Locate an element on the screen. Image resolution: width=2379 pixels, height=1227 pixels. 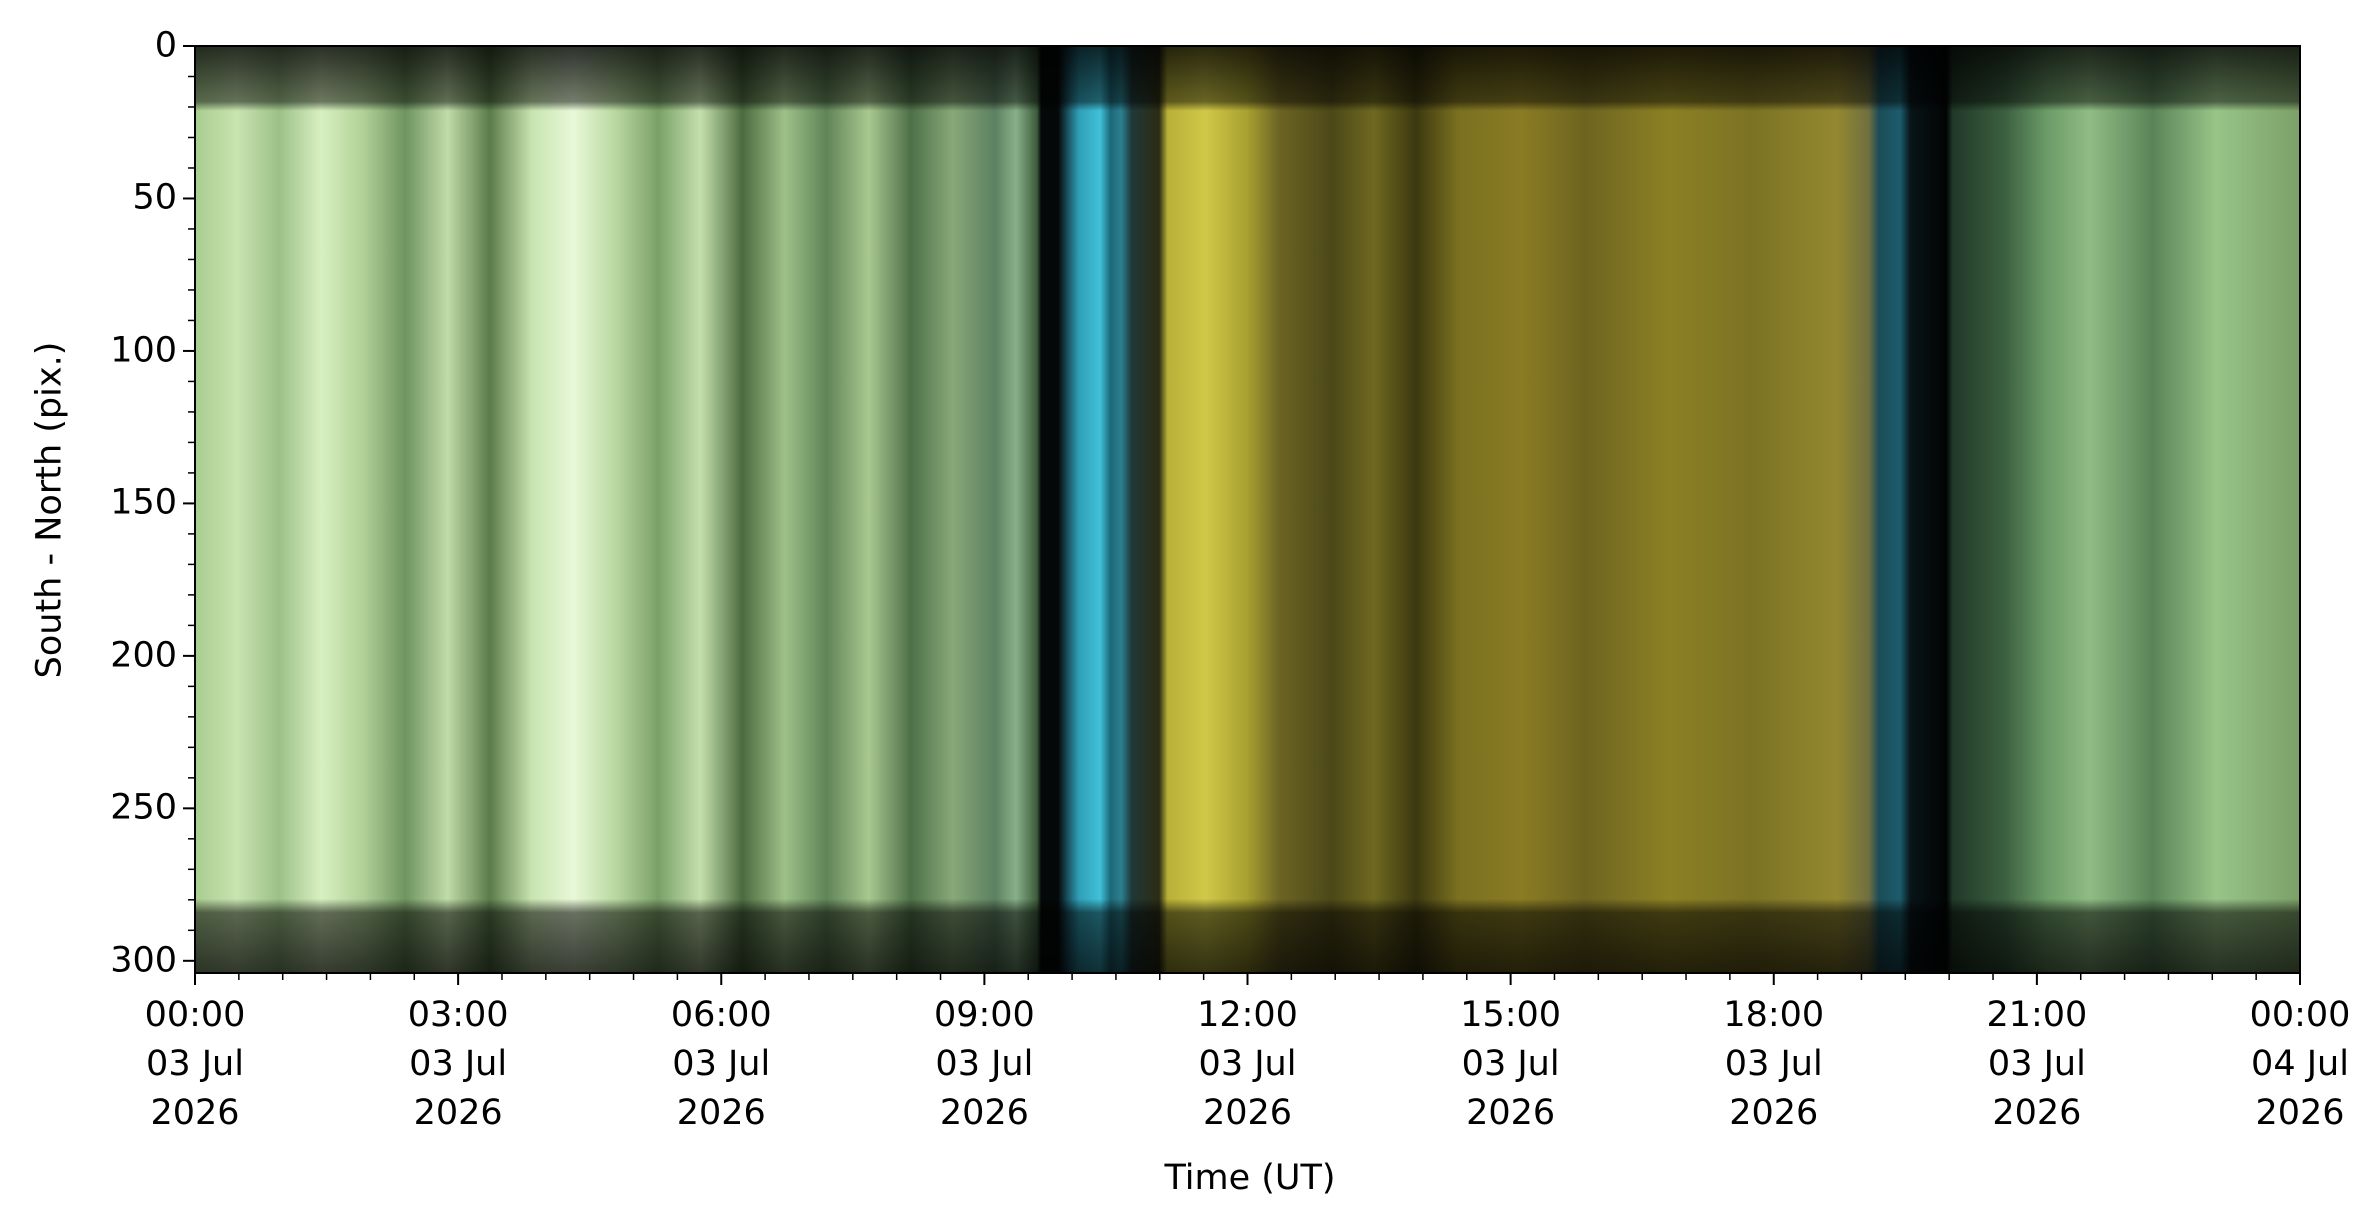
x-tick-label: 06:00 03 Jul 2026 is located at coordinates (721, 1064).